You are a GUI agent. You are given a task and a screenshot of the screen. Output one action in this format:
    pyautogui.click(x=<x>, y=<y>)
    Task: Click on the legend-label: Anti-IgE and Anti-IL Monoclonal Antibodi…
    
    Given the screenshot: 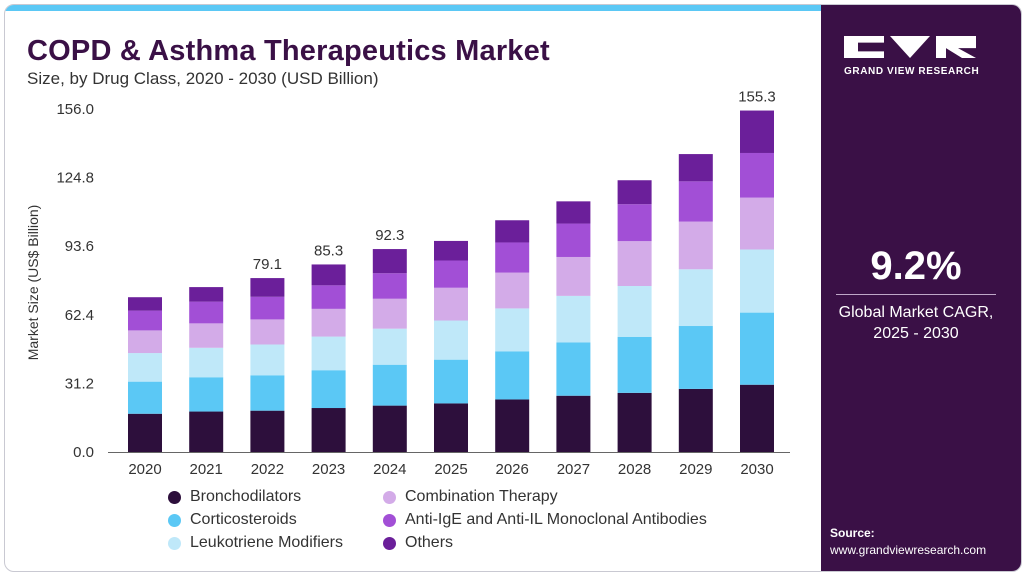 What is the action you would take?
    pyautogui.click(x=556, y=519)
    